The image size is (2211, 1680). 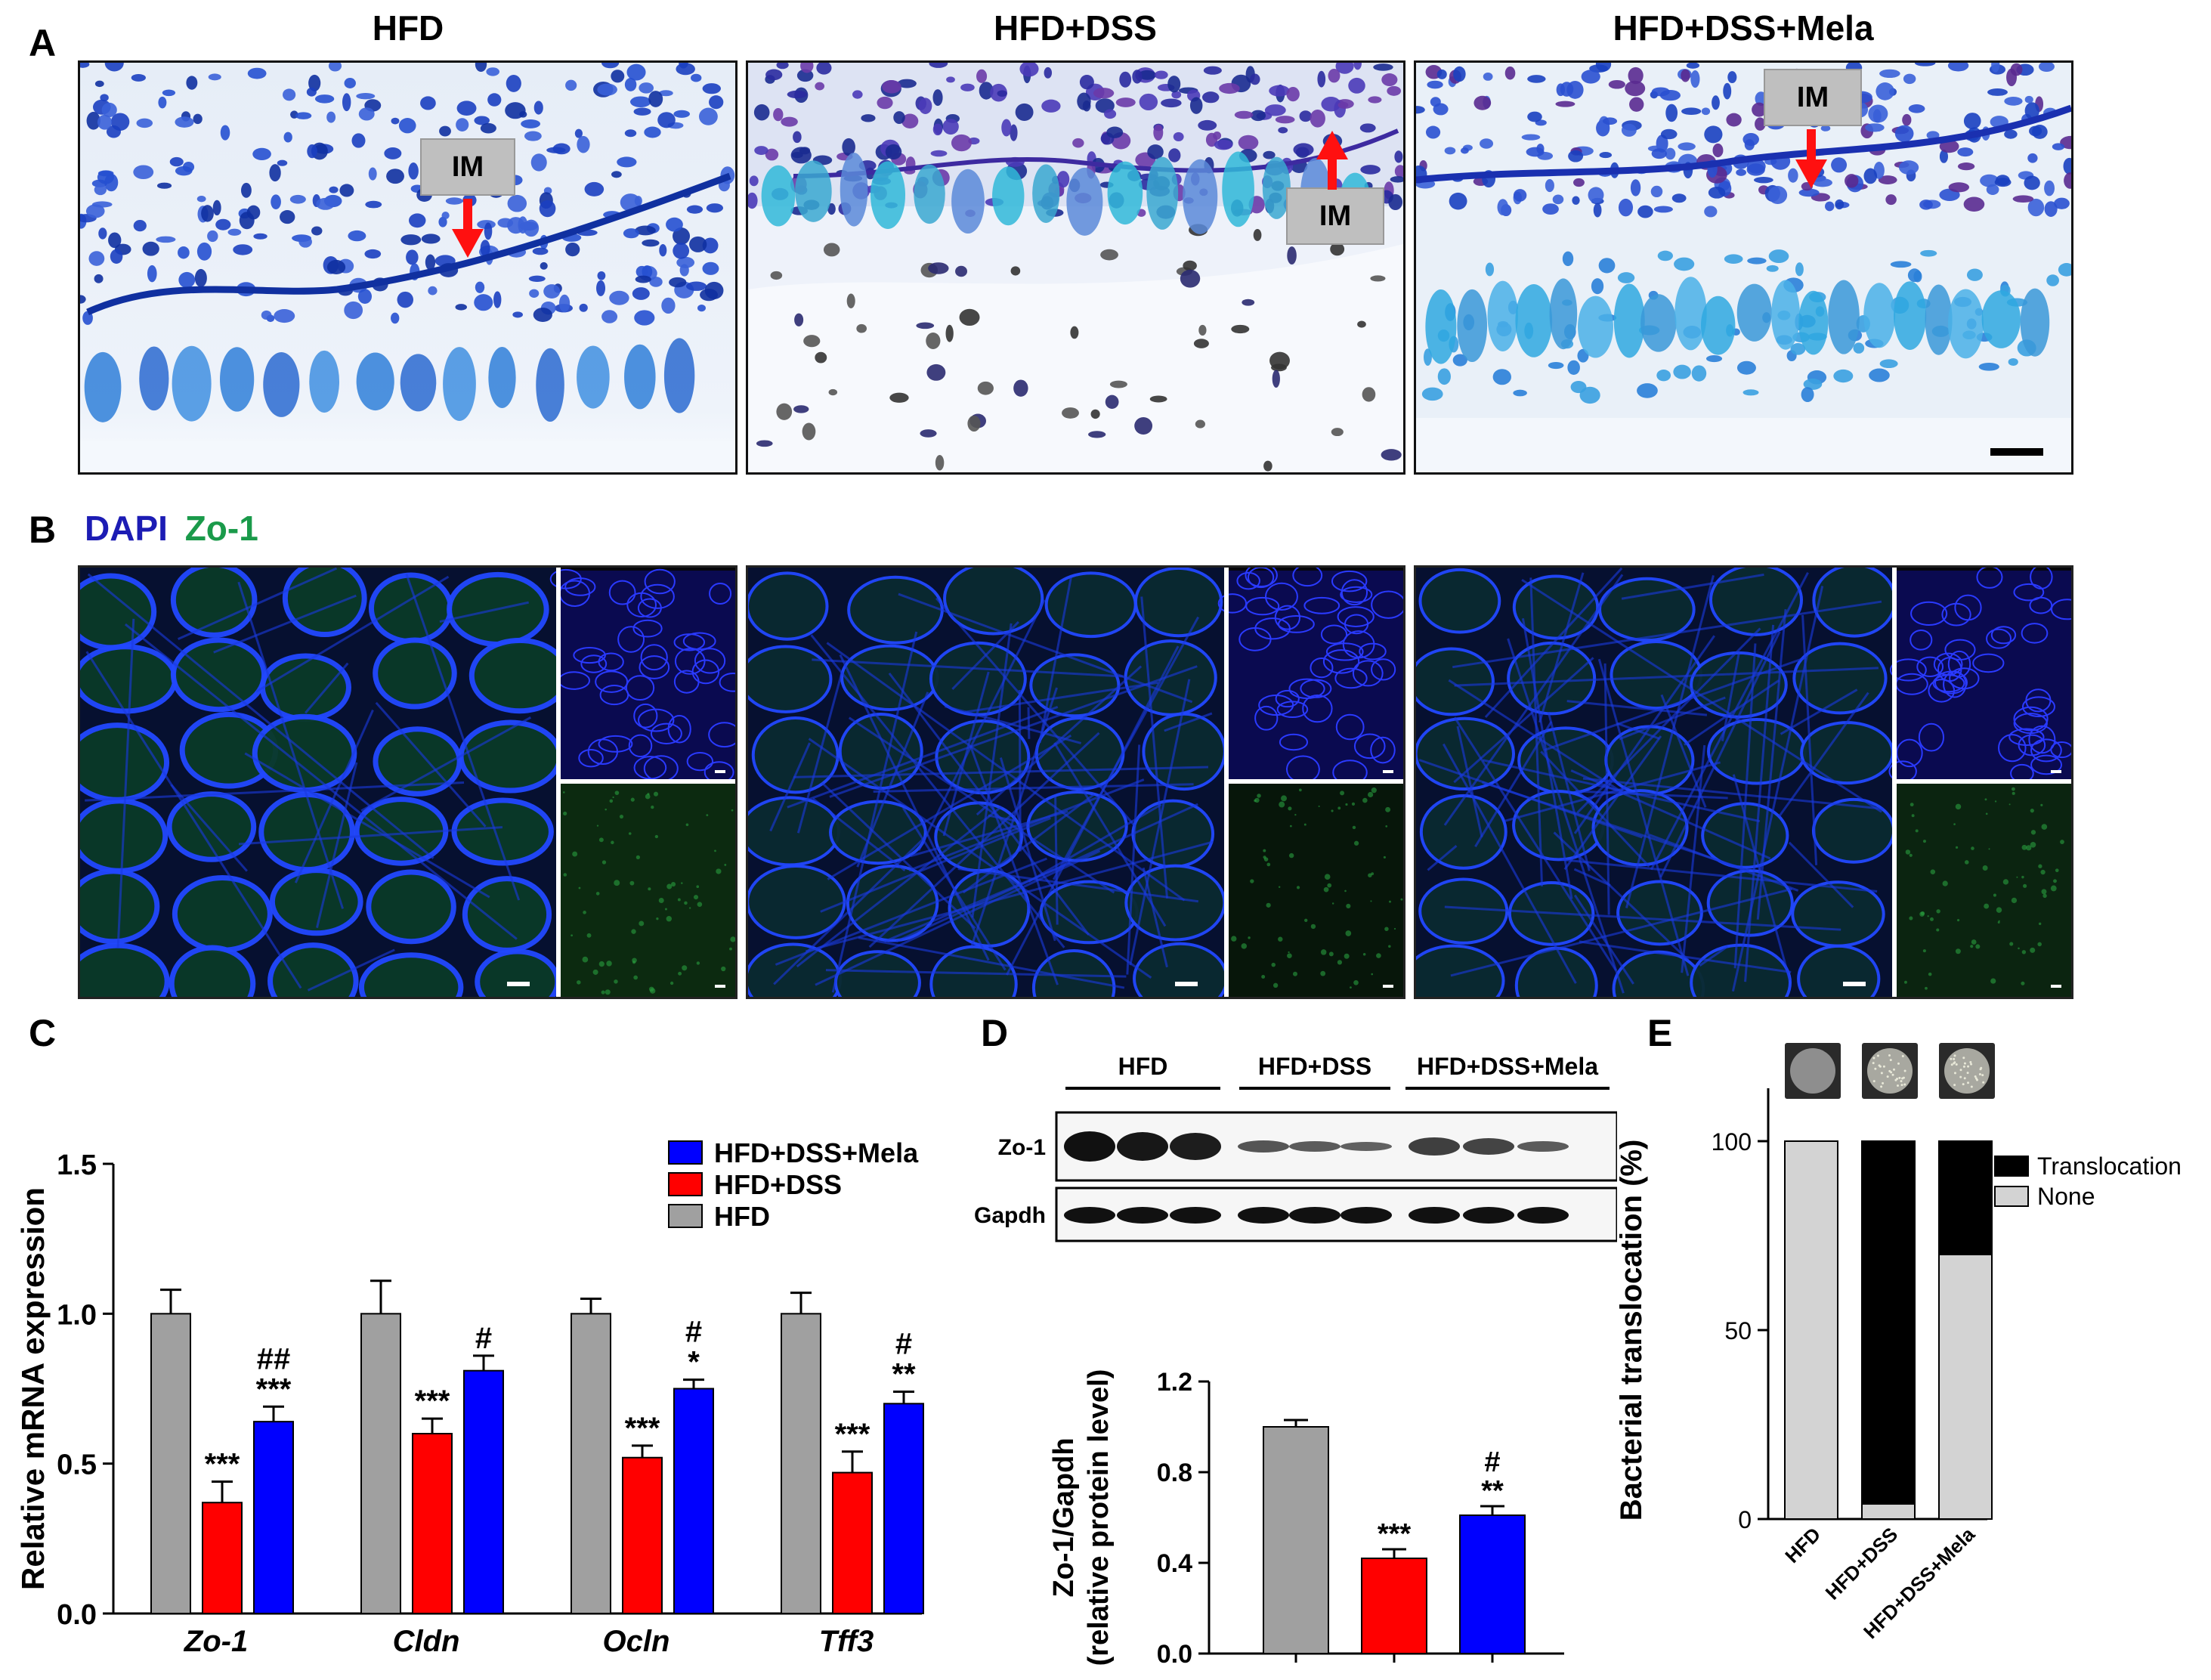 What do you see at coordinates (1862, 1563) in the screenshot?
I see `chart-e-category-label: HFD+DSS` at bounding box center [1862, 1563].